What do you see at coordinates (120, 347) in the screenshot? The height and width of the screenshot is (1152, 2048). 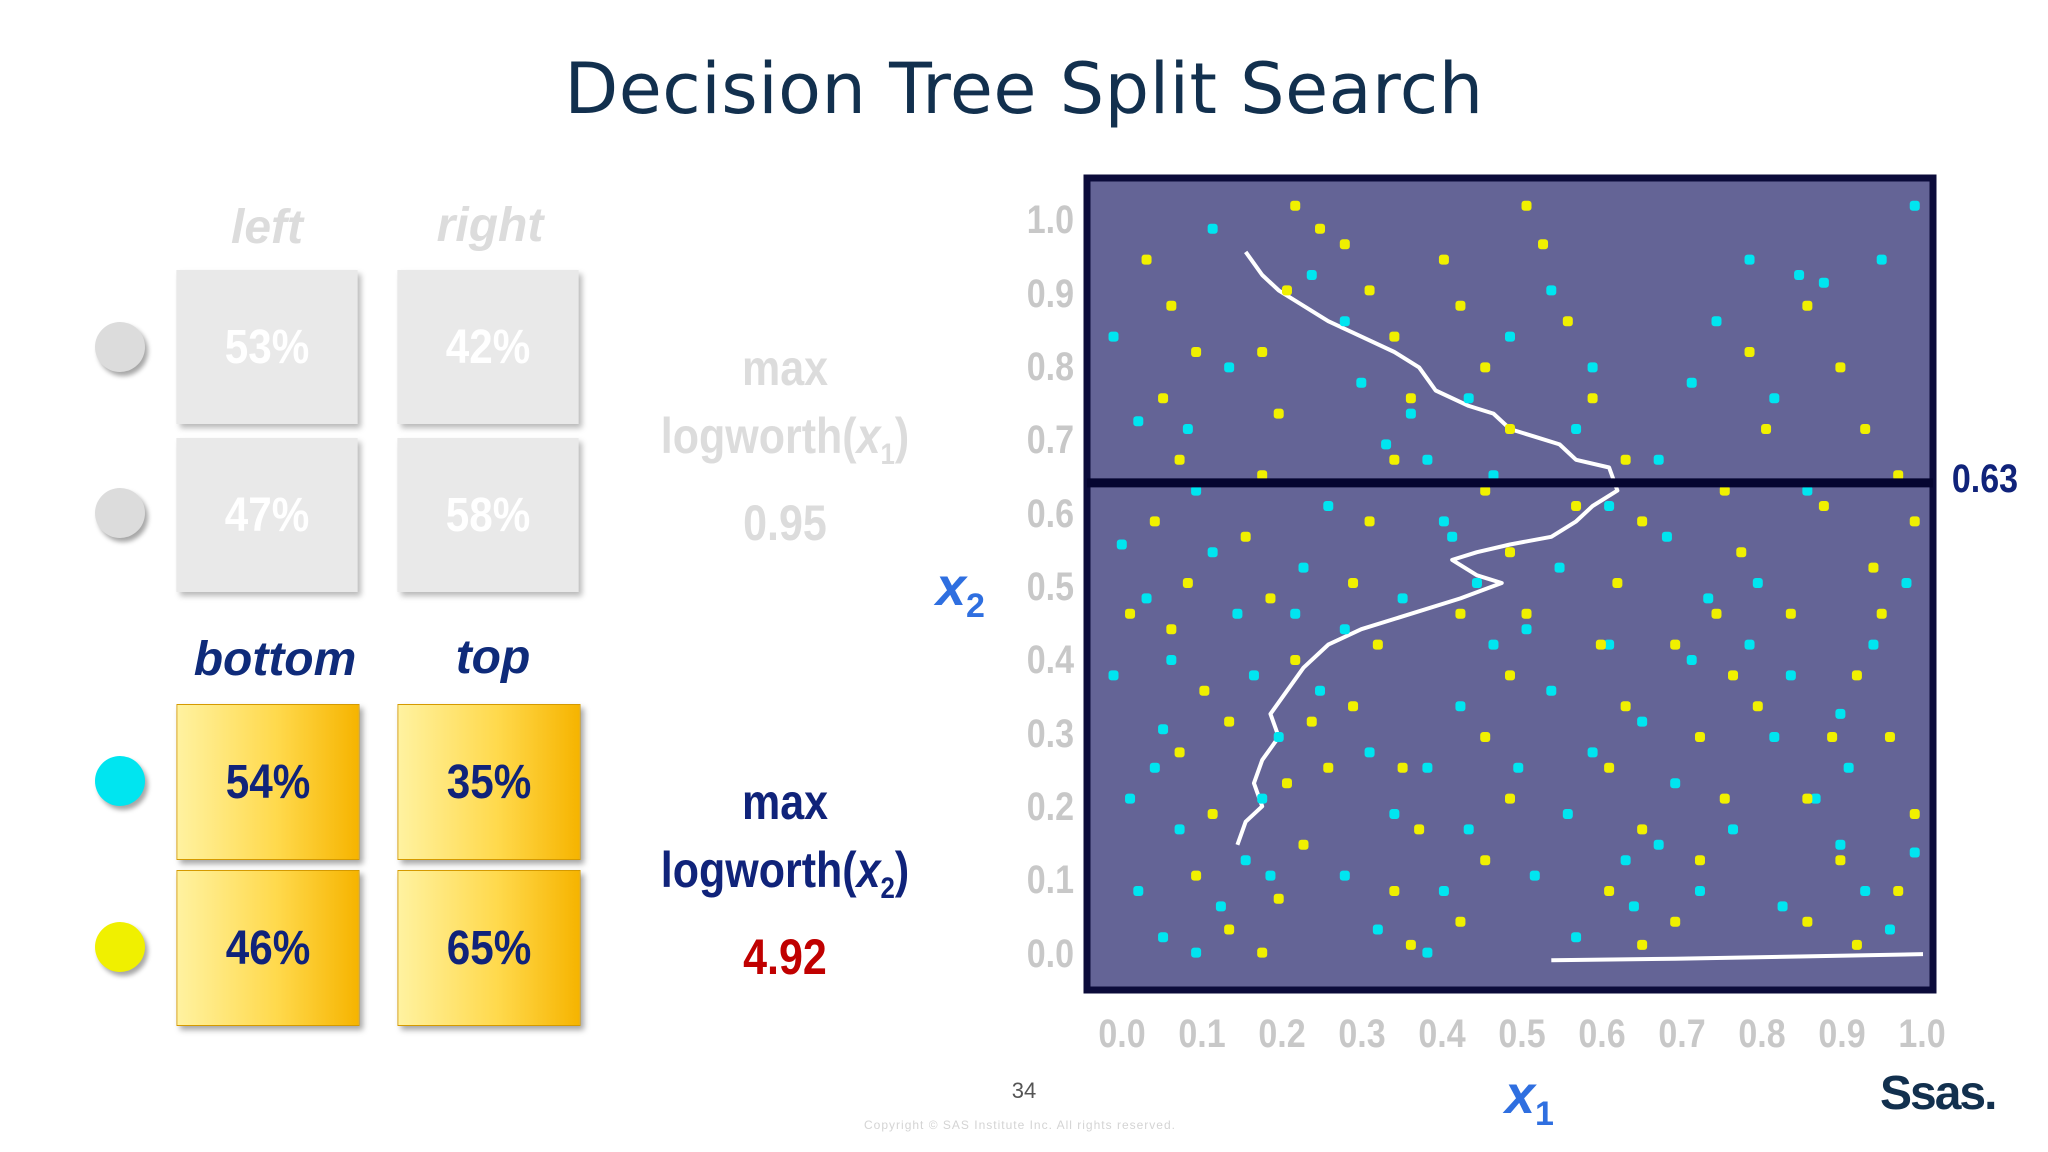 I see `class-1-dot-faded` at bounding box center [120, 347].